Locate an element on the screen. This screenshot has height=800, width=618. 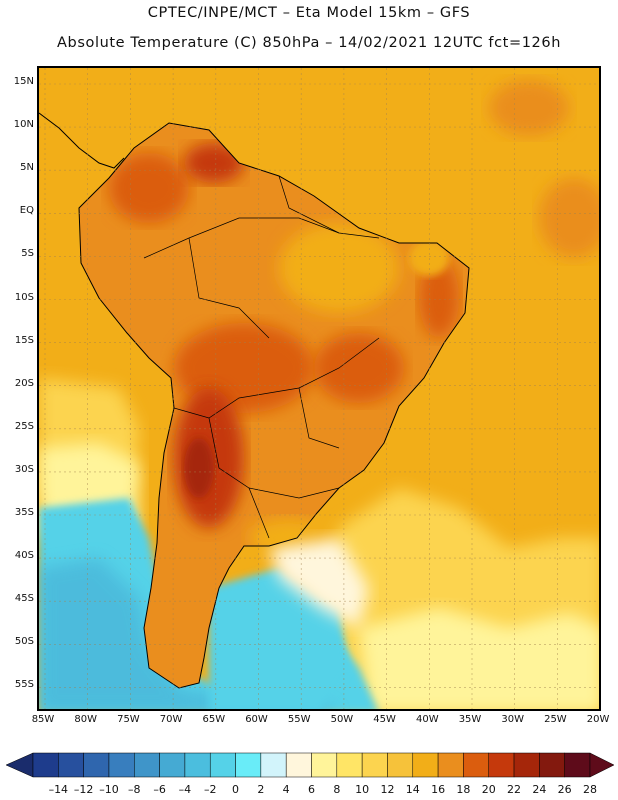
lon-label: 80W is located at coordinates (85, 719).